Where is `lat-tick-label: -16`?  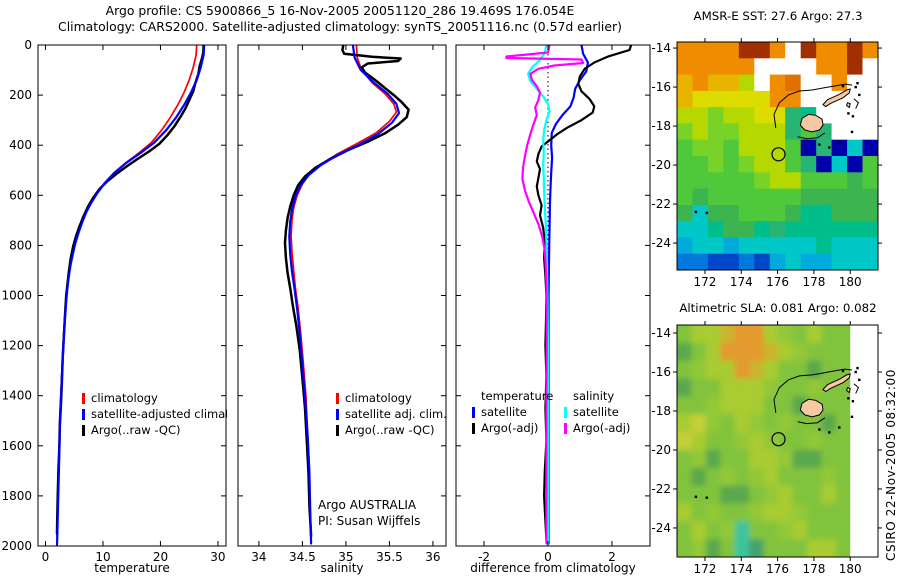 lat-tick-label: -16 is located at coordinates (661, 87).